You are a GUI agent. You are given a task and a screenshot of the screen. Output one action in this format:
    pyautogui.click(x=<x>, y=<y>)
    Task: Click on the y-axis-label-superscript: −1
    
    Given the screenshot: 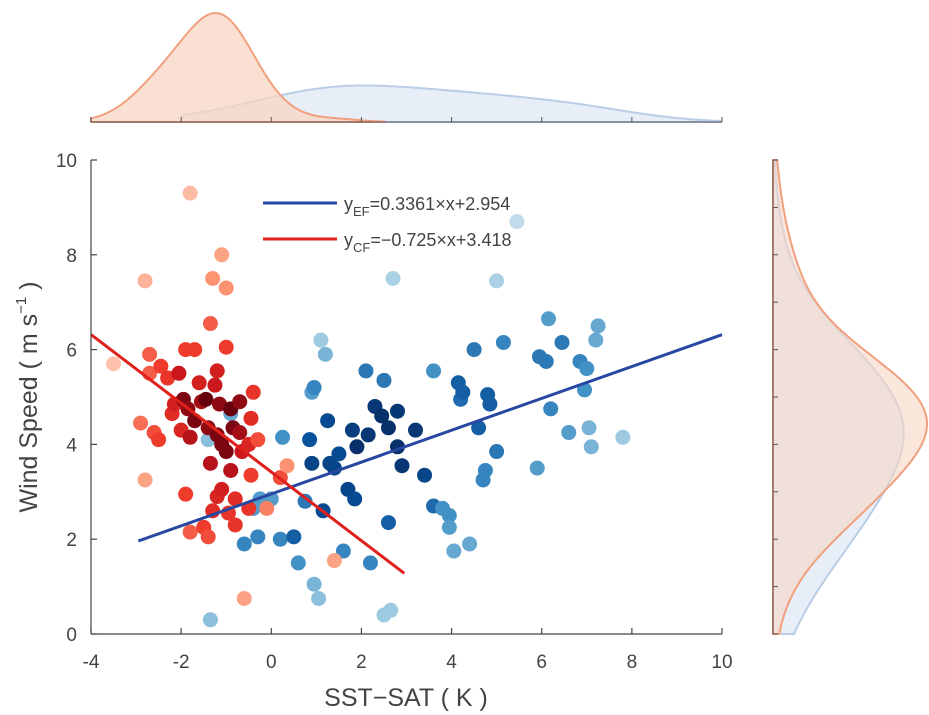 What is the action you would take?
    pyautogui.click(x=21, y=305)
    